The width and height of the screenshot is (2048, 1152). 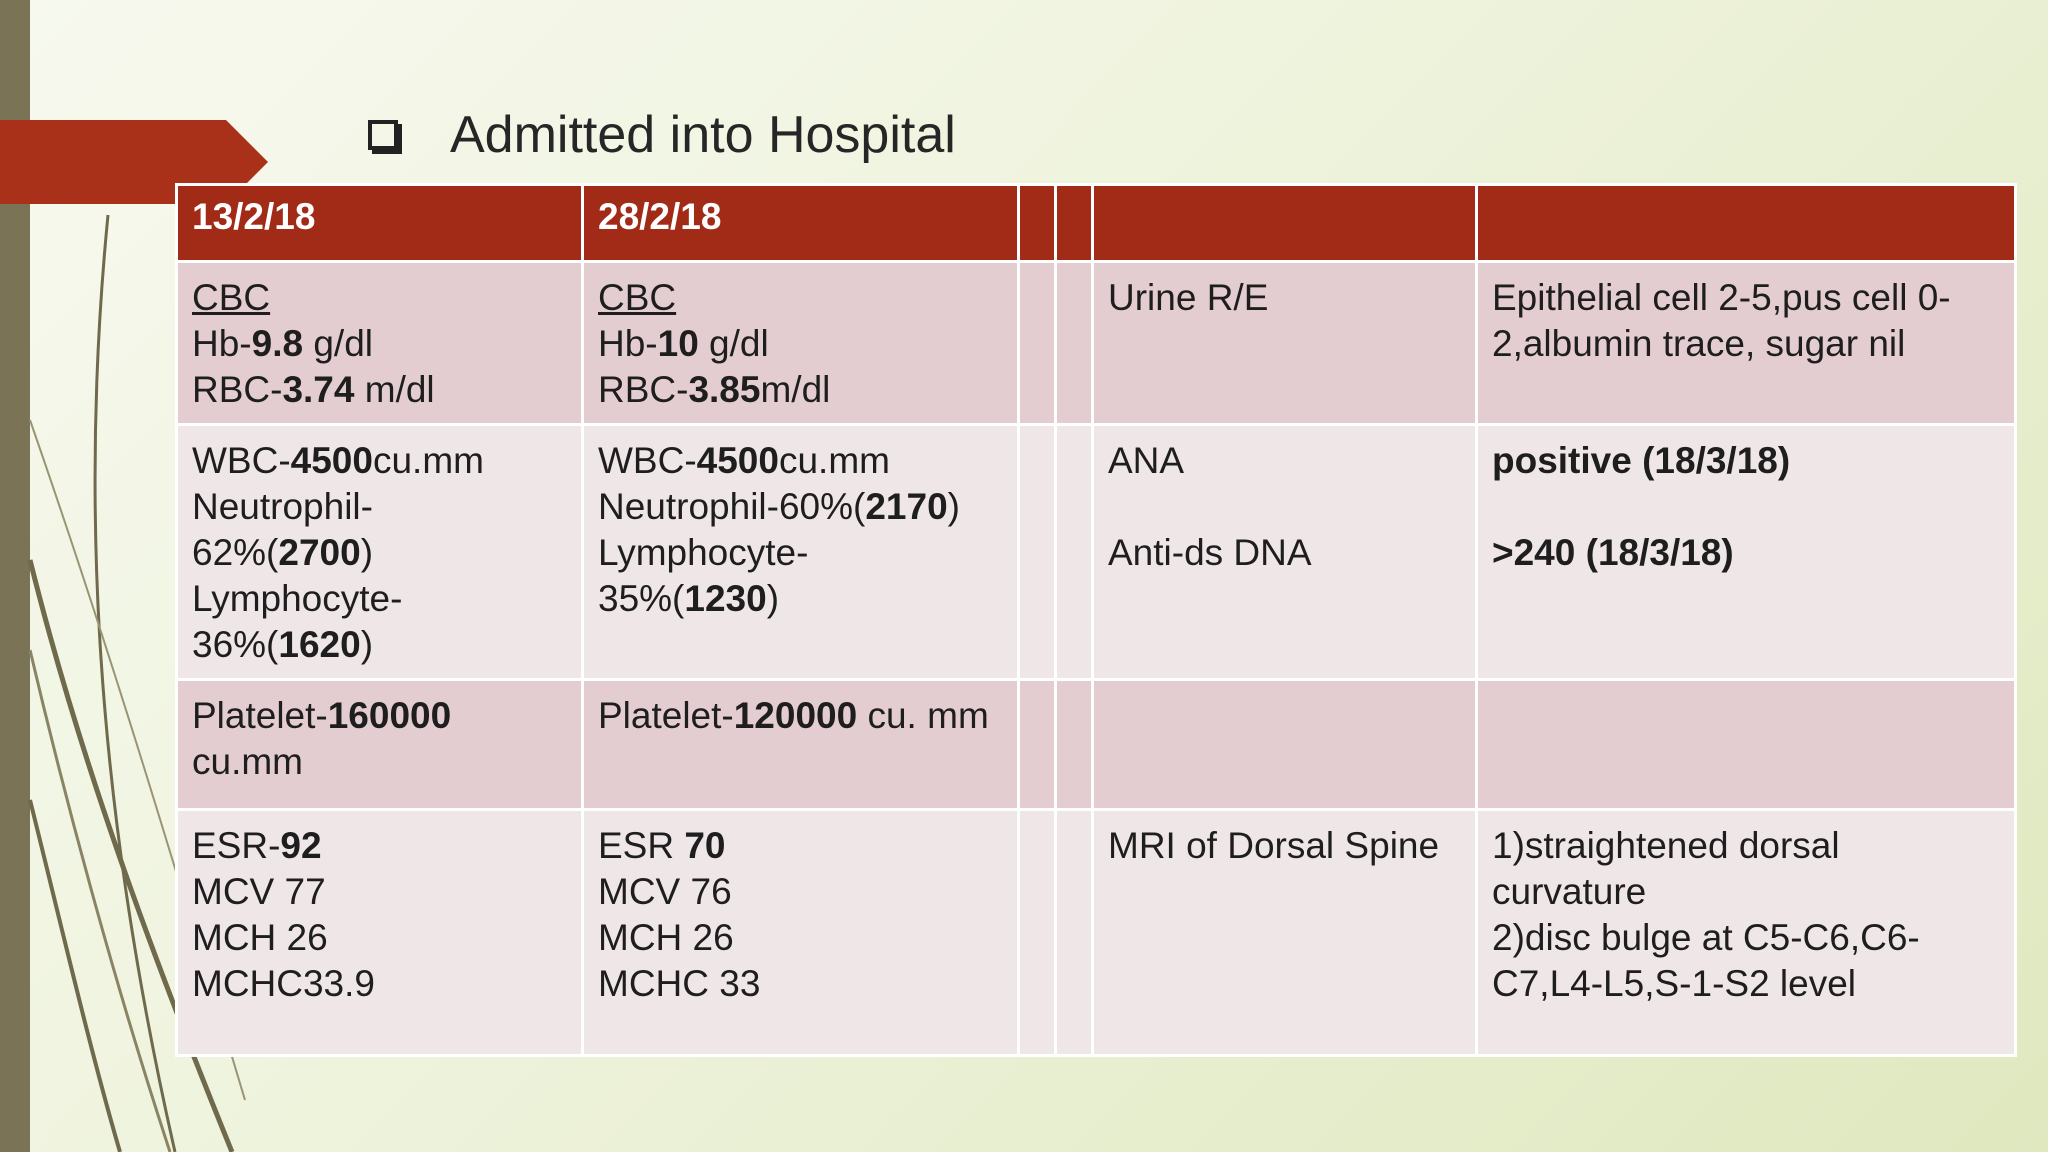 I want to click on ana-result: positive (18/3/18), so click(x=1641, y=460).